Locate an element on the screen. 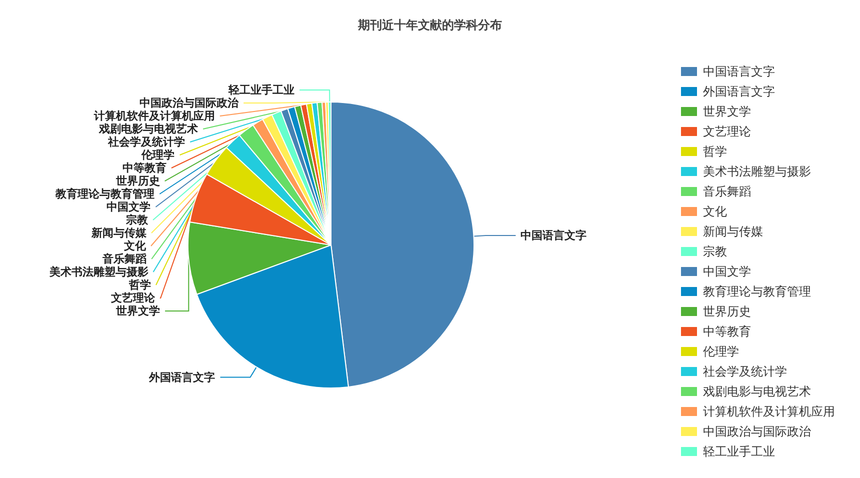 This screenshot has height=478, width=860. legend-label: 哲学 is located at coordinates (715, 151).